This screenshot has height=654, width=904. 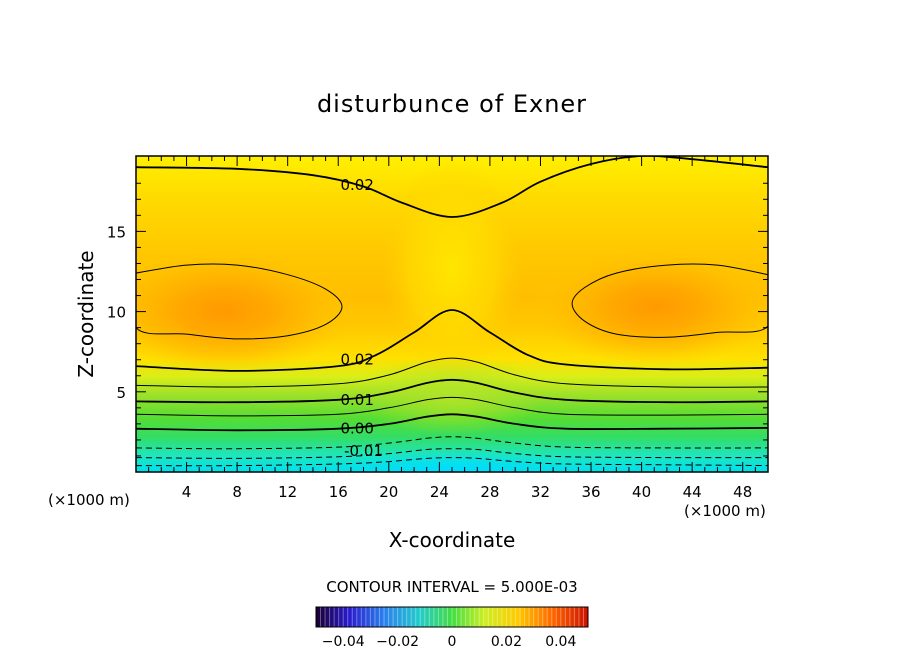 What do you see at coordinates (506, 642) in the screenshot?
I see `colorbar-tick-label: 0.02` at bounding box center [506, 642].